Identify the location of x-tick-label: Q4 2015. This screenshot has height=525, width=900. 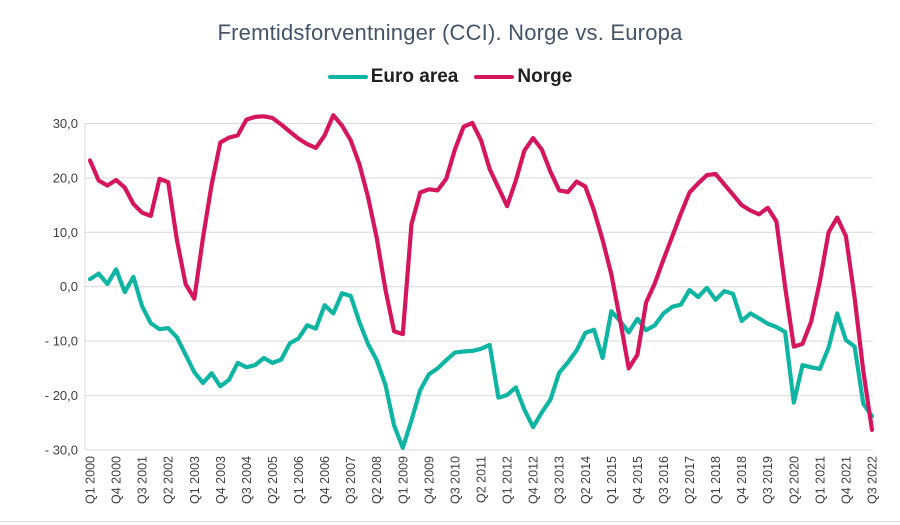
(638, 480).